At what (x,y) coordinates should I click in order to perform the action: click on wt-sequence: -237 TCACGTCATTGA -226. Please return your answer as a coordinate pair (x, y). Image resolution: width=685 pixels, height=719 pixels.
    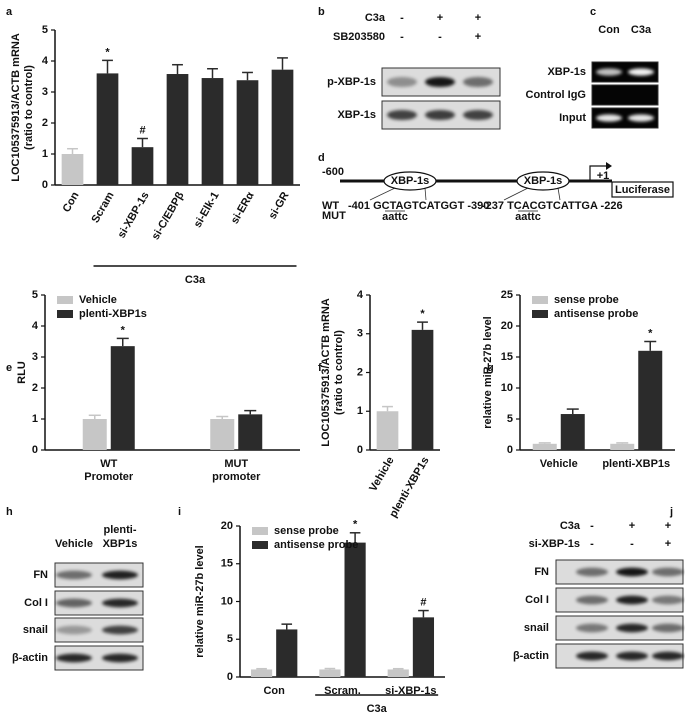
    Looking at the image, I should click on (552, 206).